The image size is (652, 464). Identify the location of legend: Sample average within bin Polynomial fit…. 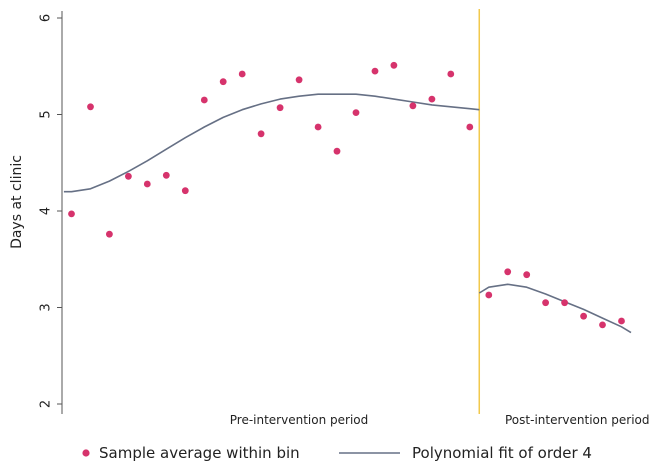
(337, 453).